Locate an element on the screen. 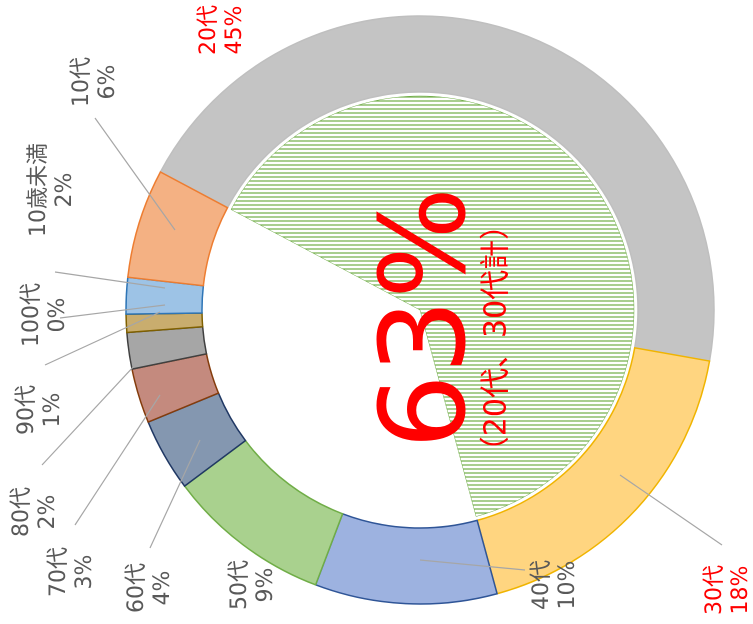 The height and width of the screenshot is (624, 753). data-label: 80代2% is located at coordinates (34, 512).